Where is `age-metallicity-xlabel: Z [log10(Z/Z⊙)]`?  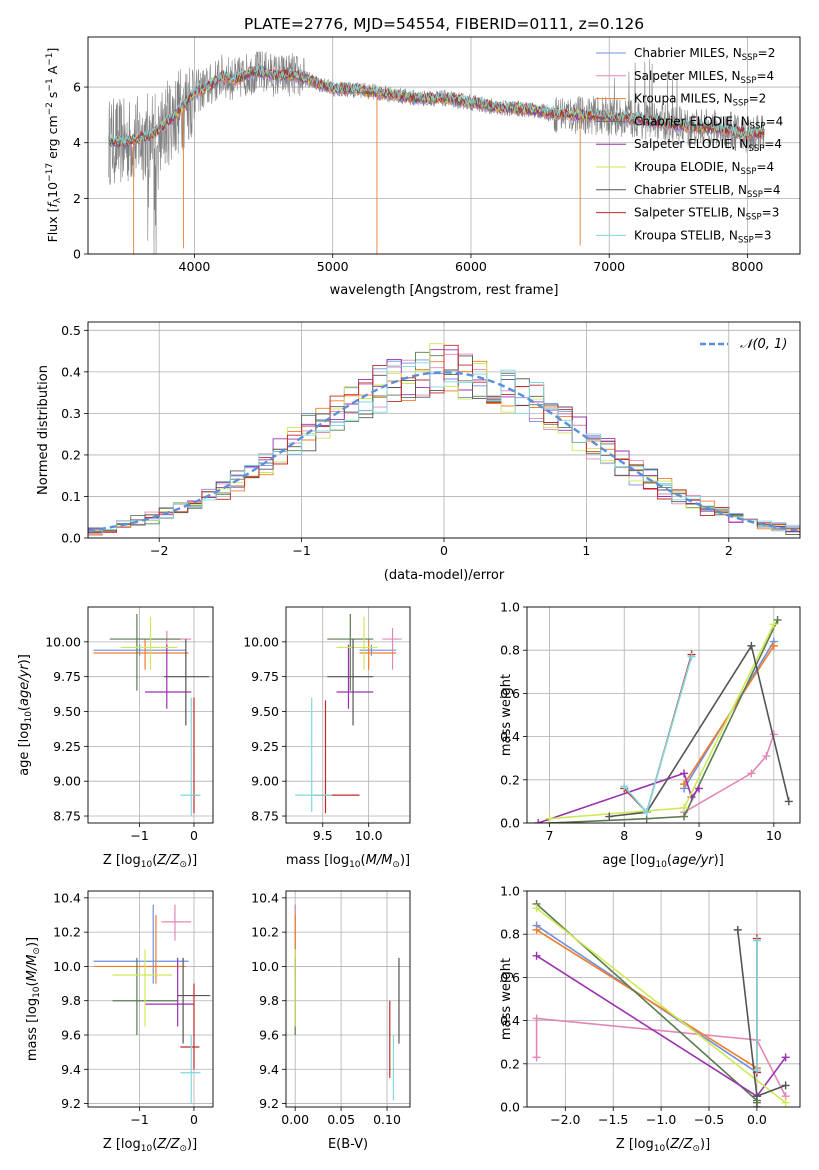
age-metallicity-xlabel: Z [log10(Z/Z⊙)] is located at coordinates (150, 861).